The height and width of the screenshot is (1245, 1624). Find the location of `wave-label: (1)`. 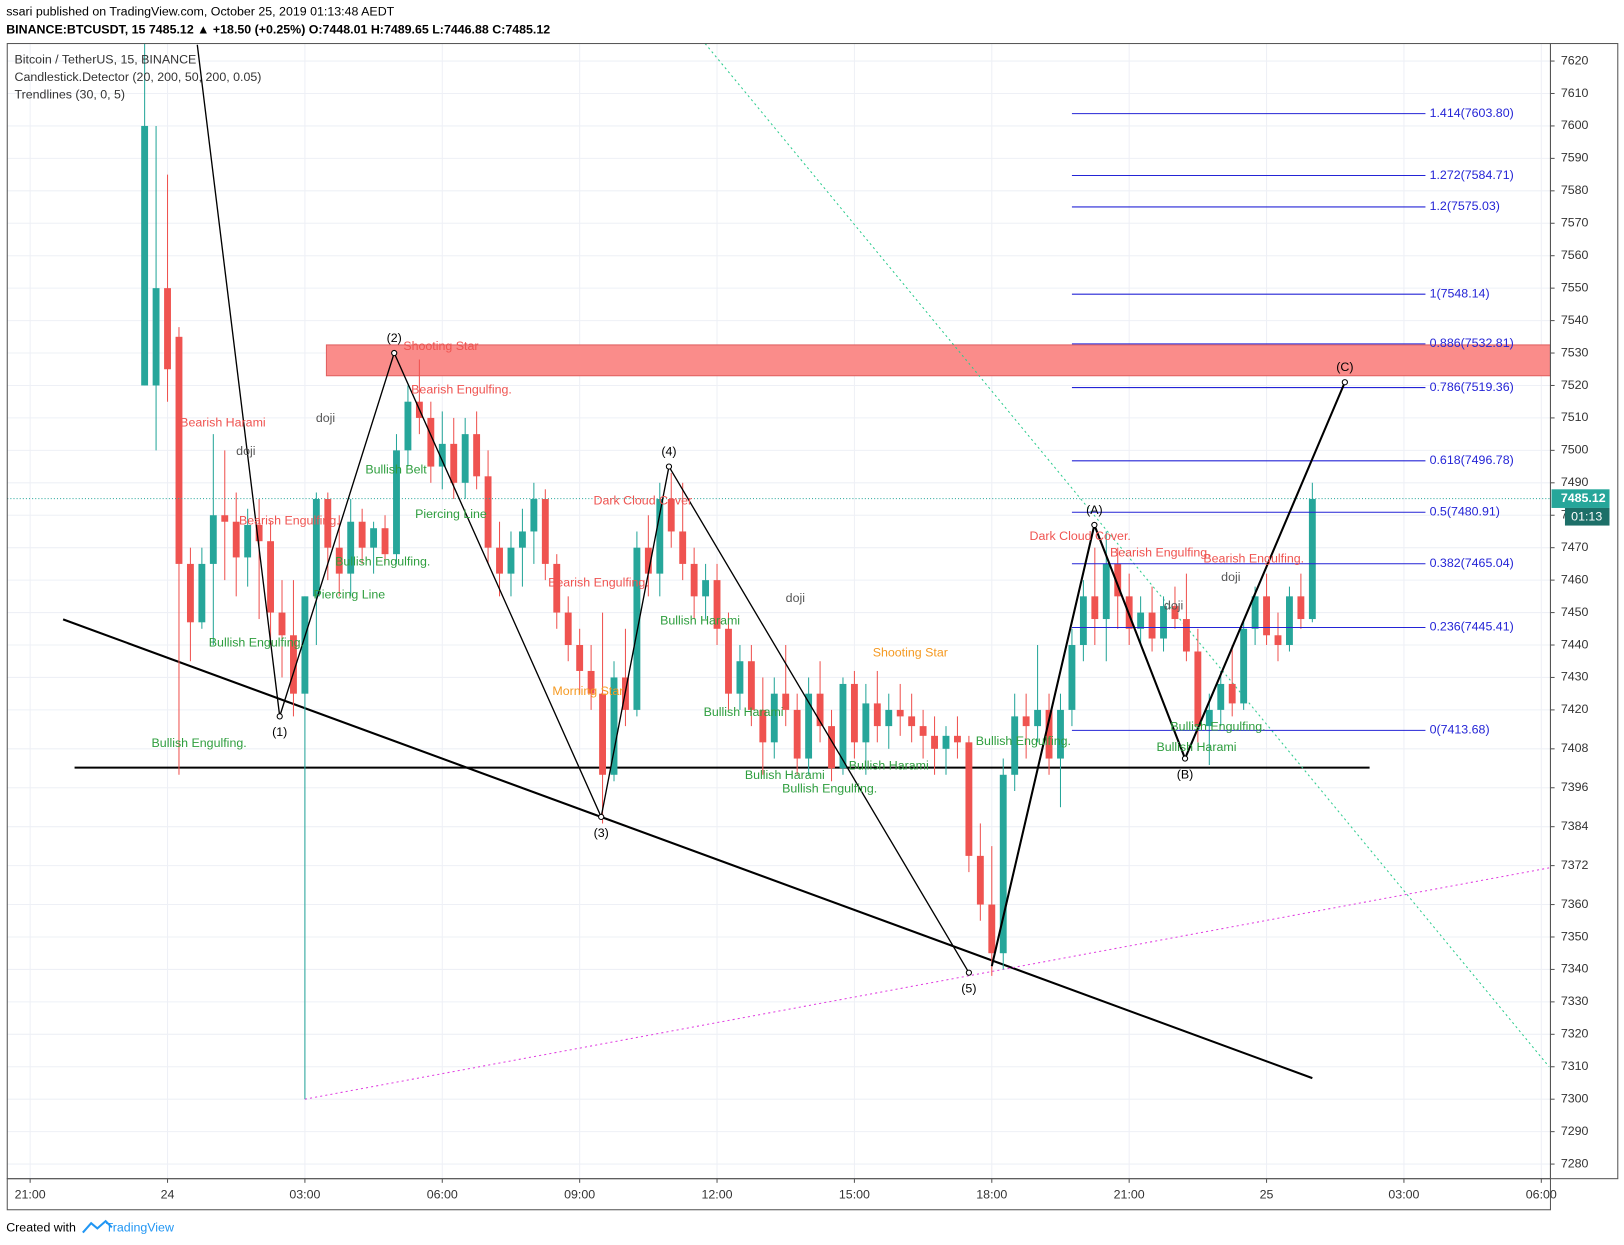

wave-label: (1) is located at coordinates (279, 732).